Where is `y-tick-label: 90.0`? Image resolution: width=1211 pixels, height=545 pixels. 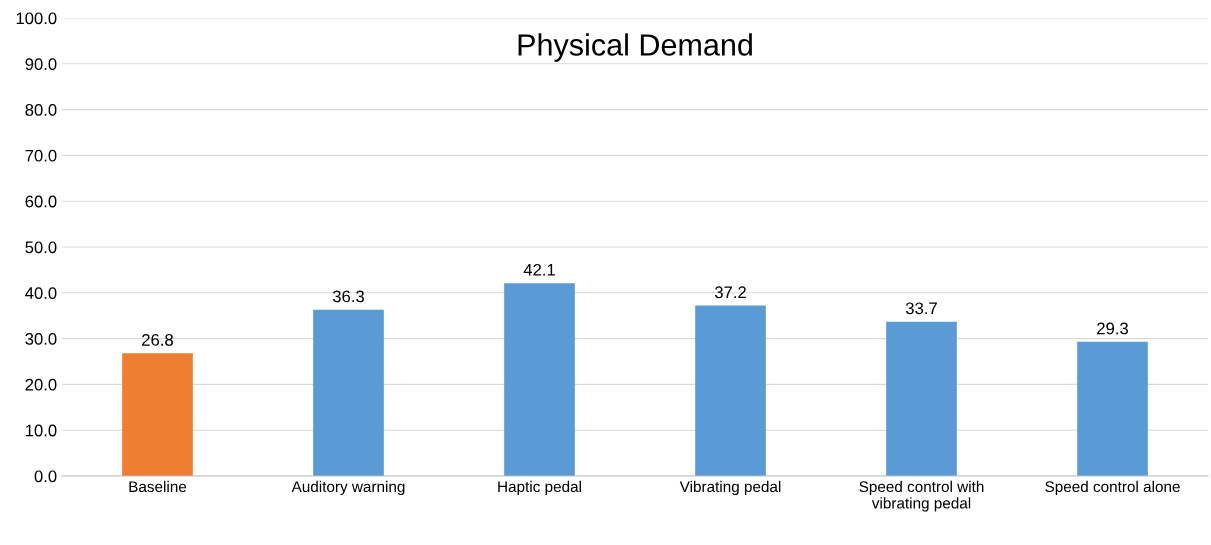 y-tick-label: 90.0 is located at coordinates (41, 64).